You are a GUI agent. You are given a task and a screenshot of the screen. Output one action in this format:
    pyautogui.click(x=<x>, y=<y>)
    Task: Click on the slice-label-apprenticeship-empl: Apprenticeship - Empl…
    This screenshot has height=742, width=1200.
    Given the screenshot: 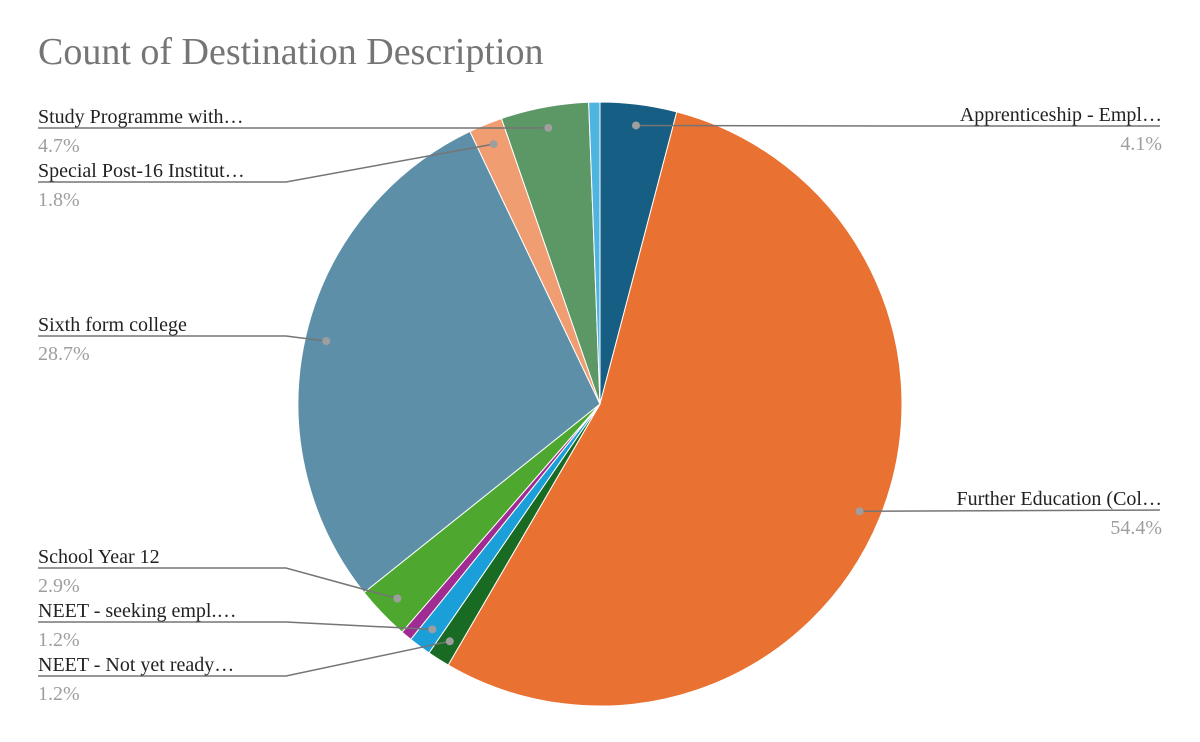 What is the action you would take?
    pyautogui.click(x=1061, y=115)
    